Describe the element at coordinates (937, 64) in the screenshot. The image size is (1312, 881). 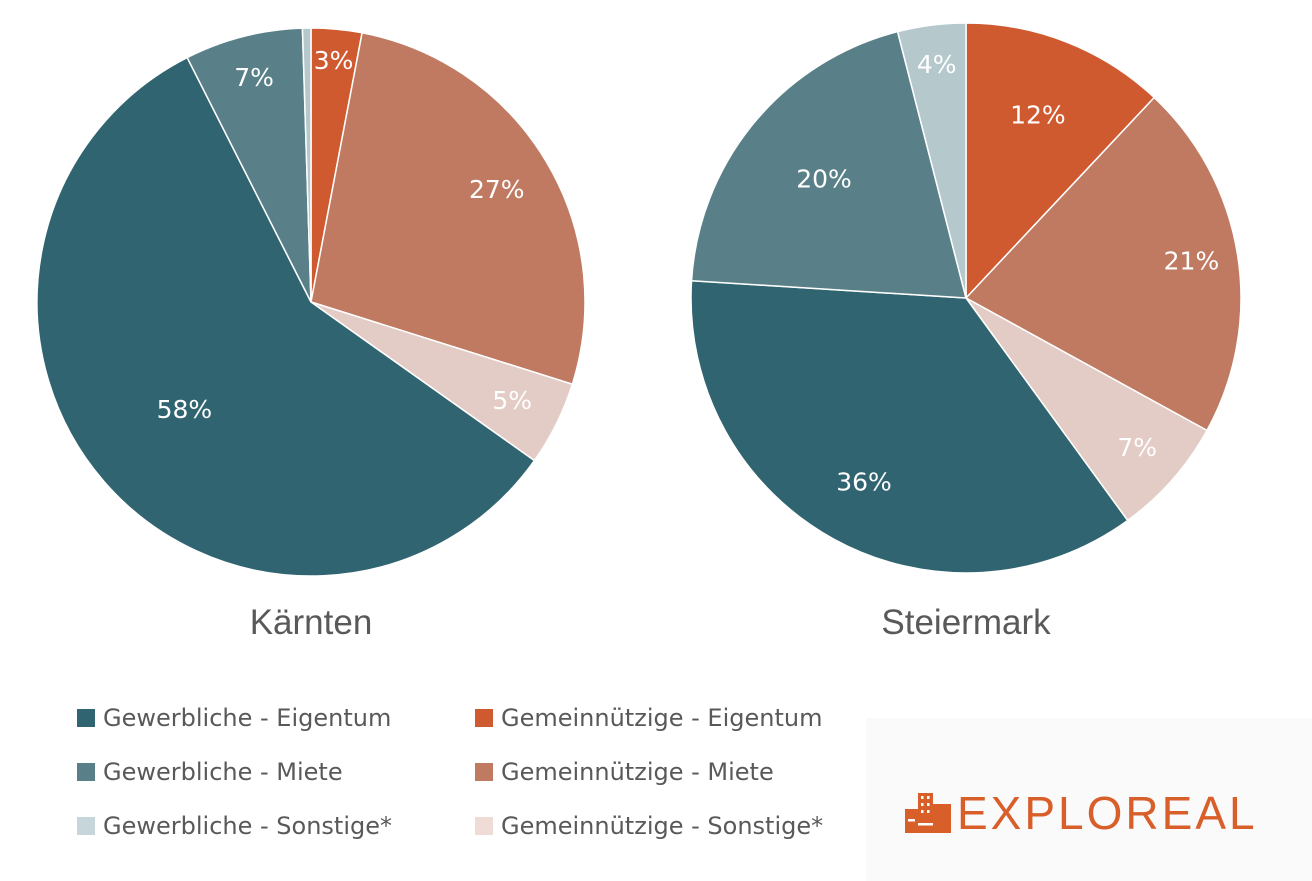
I see `slice-label-steiermark-gew_sonst: 4%` at that location.